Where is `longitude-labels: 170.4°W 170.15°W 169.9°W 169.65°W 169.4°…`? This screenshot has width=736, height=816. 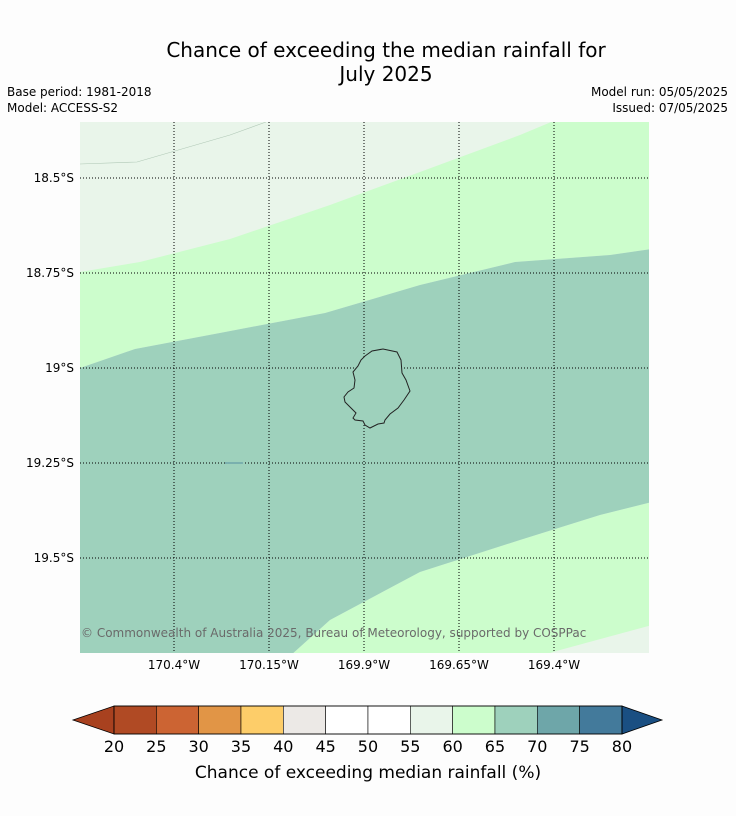 longitude-labels: 170.4°W 170.15°W 169.9°W 169.65°W 169.4°… is located at coordinates (364, 665).